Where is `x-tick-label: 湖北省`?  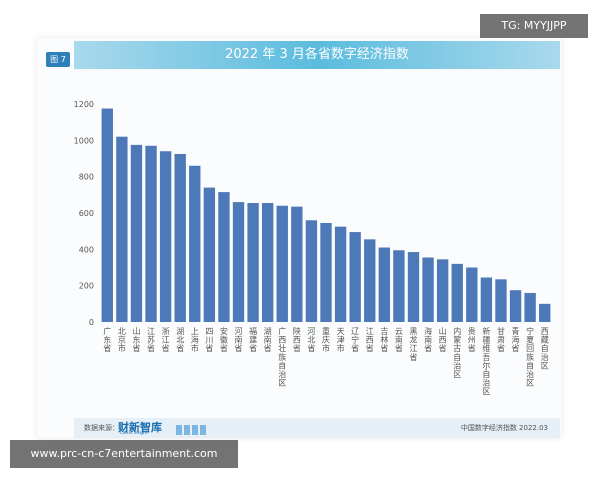 x-tick-label: 湖北省 is located at coordinates (180, 340).